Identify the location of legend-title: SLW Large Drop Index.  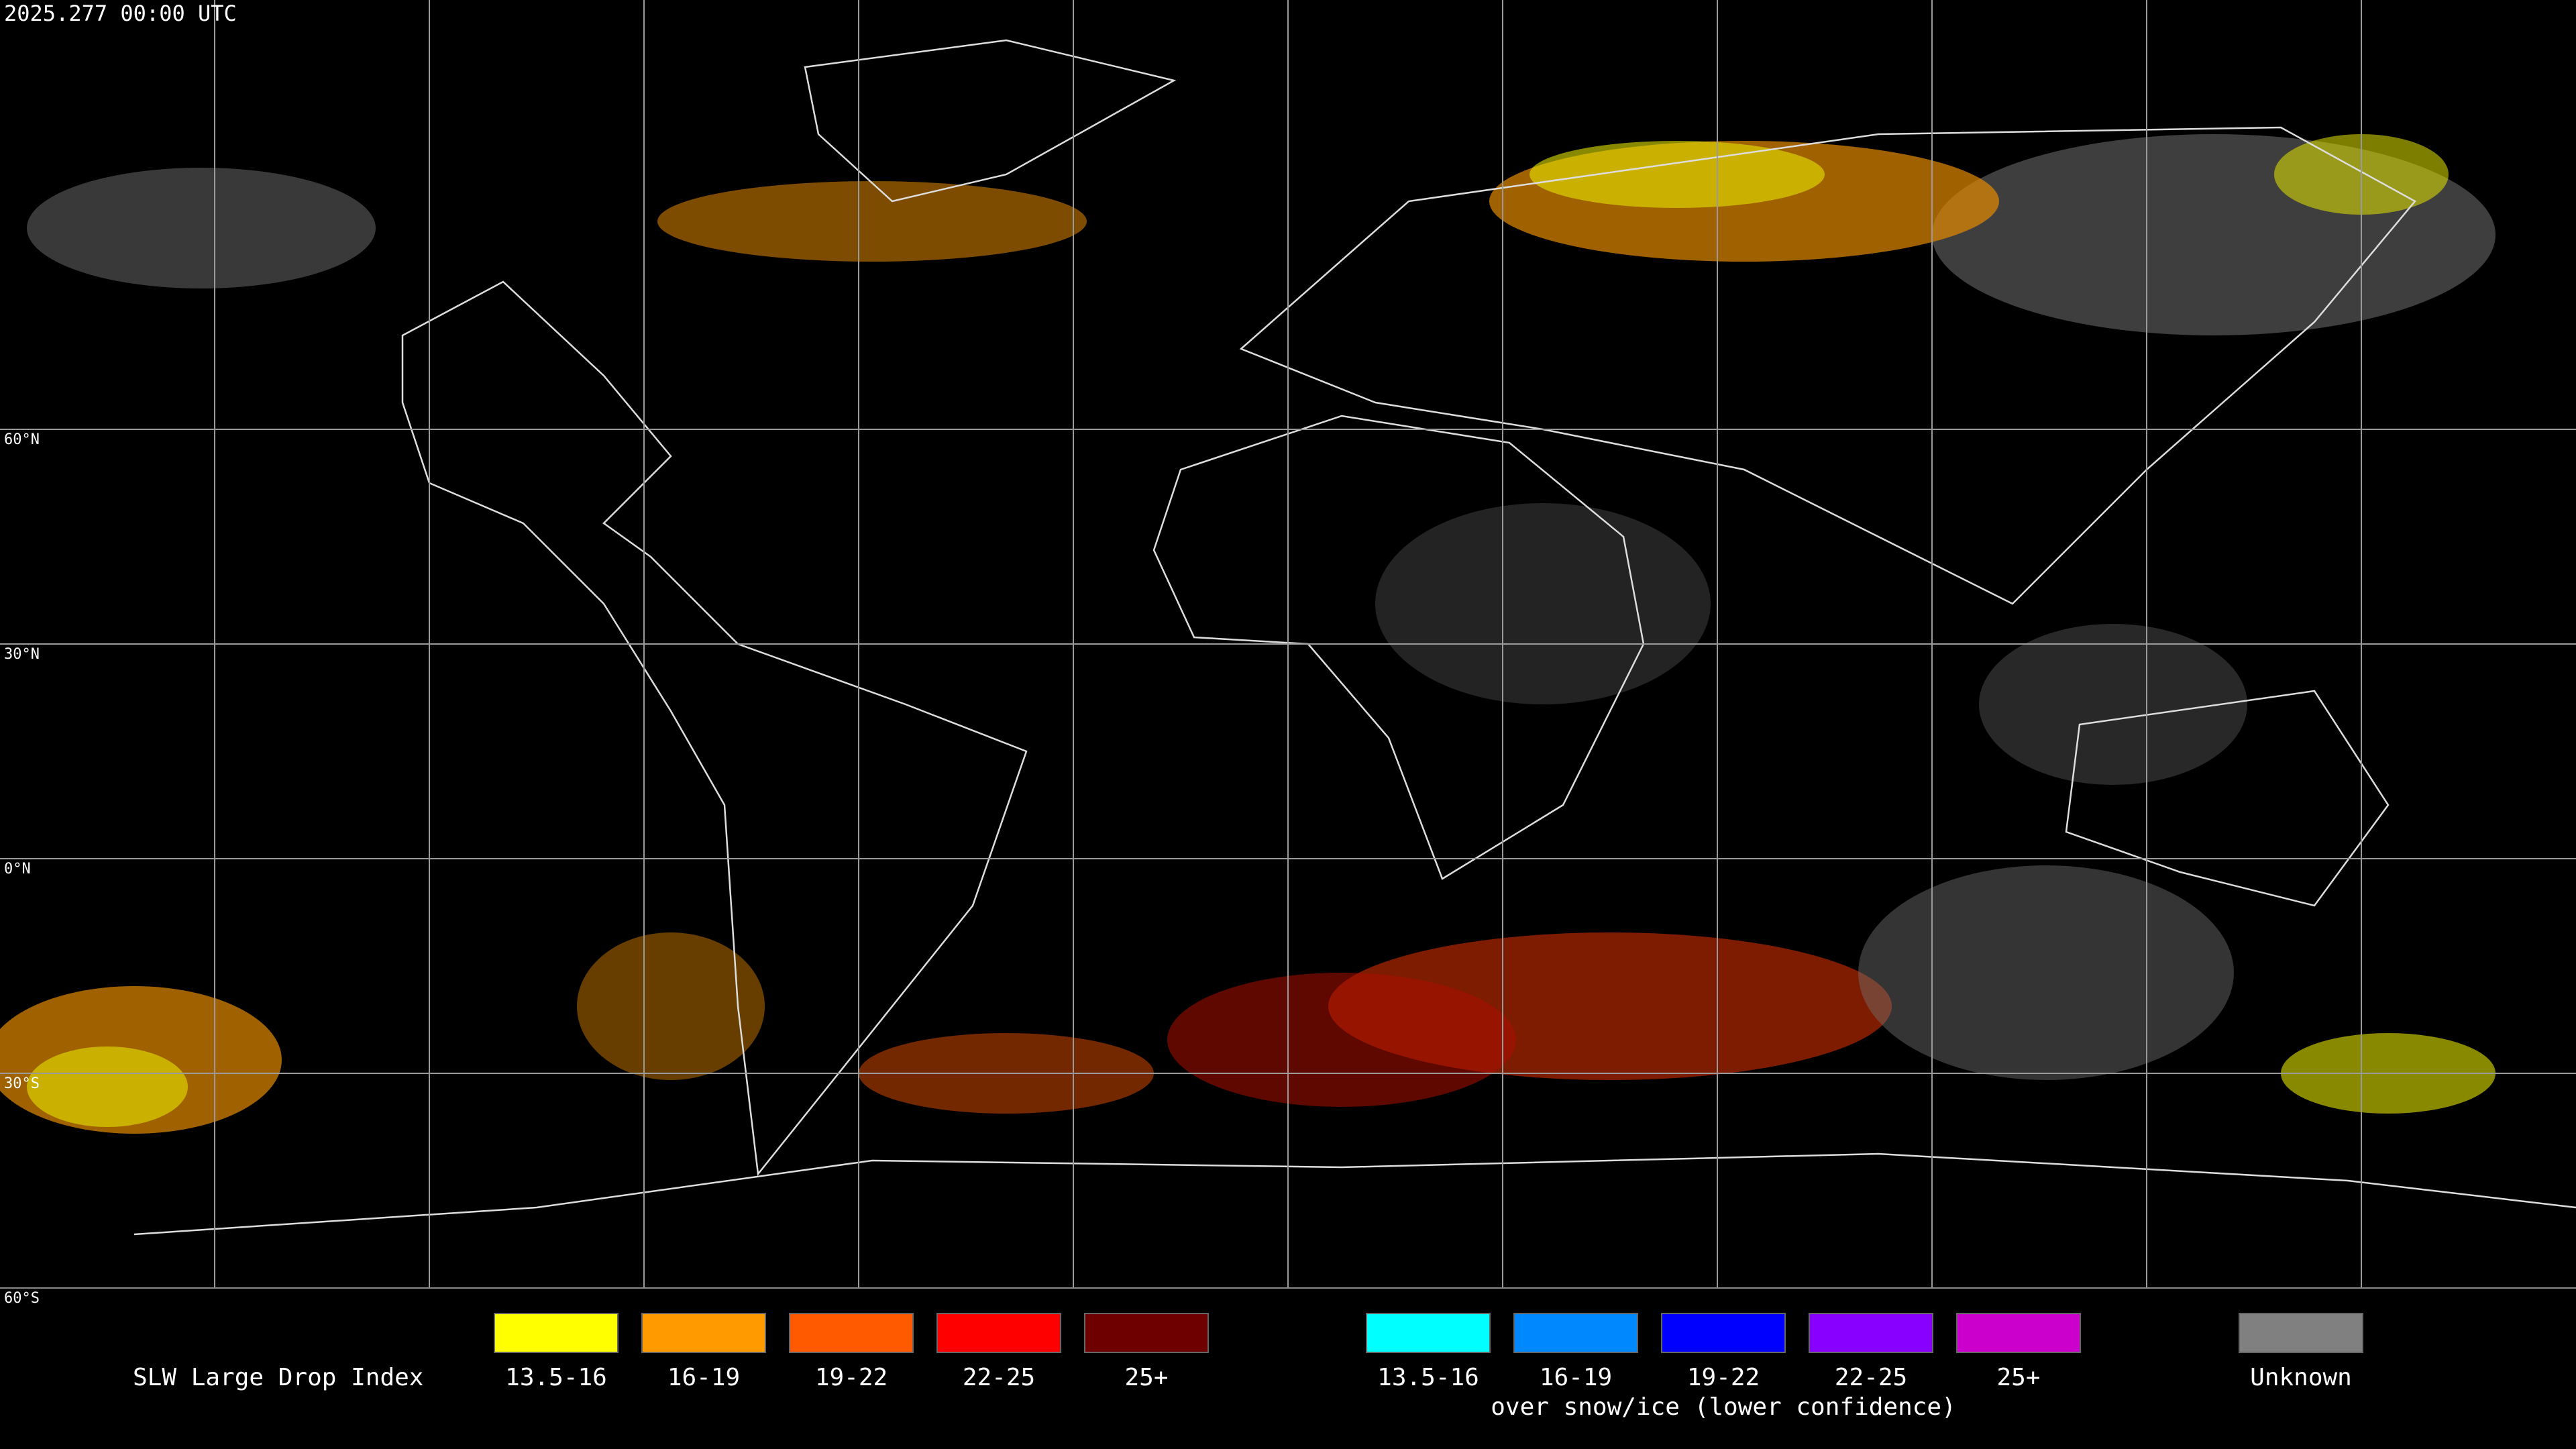
(278, 1377).